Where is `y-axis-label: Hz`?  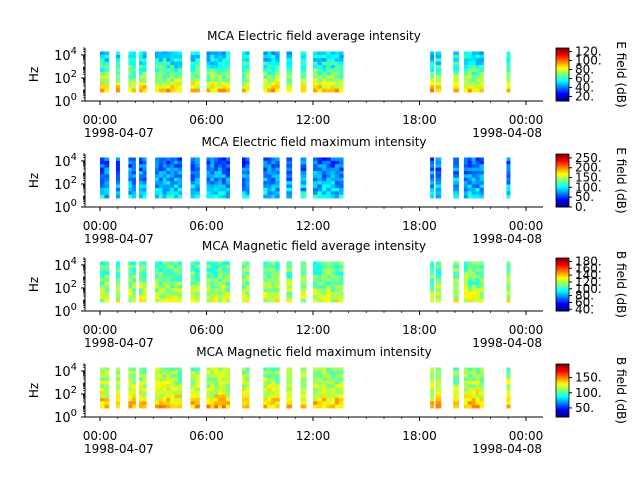 y-axis-label: Hz is located at coordinates (34, 390).